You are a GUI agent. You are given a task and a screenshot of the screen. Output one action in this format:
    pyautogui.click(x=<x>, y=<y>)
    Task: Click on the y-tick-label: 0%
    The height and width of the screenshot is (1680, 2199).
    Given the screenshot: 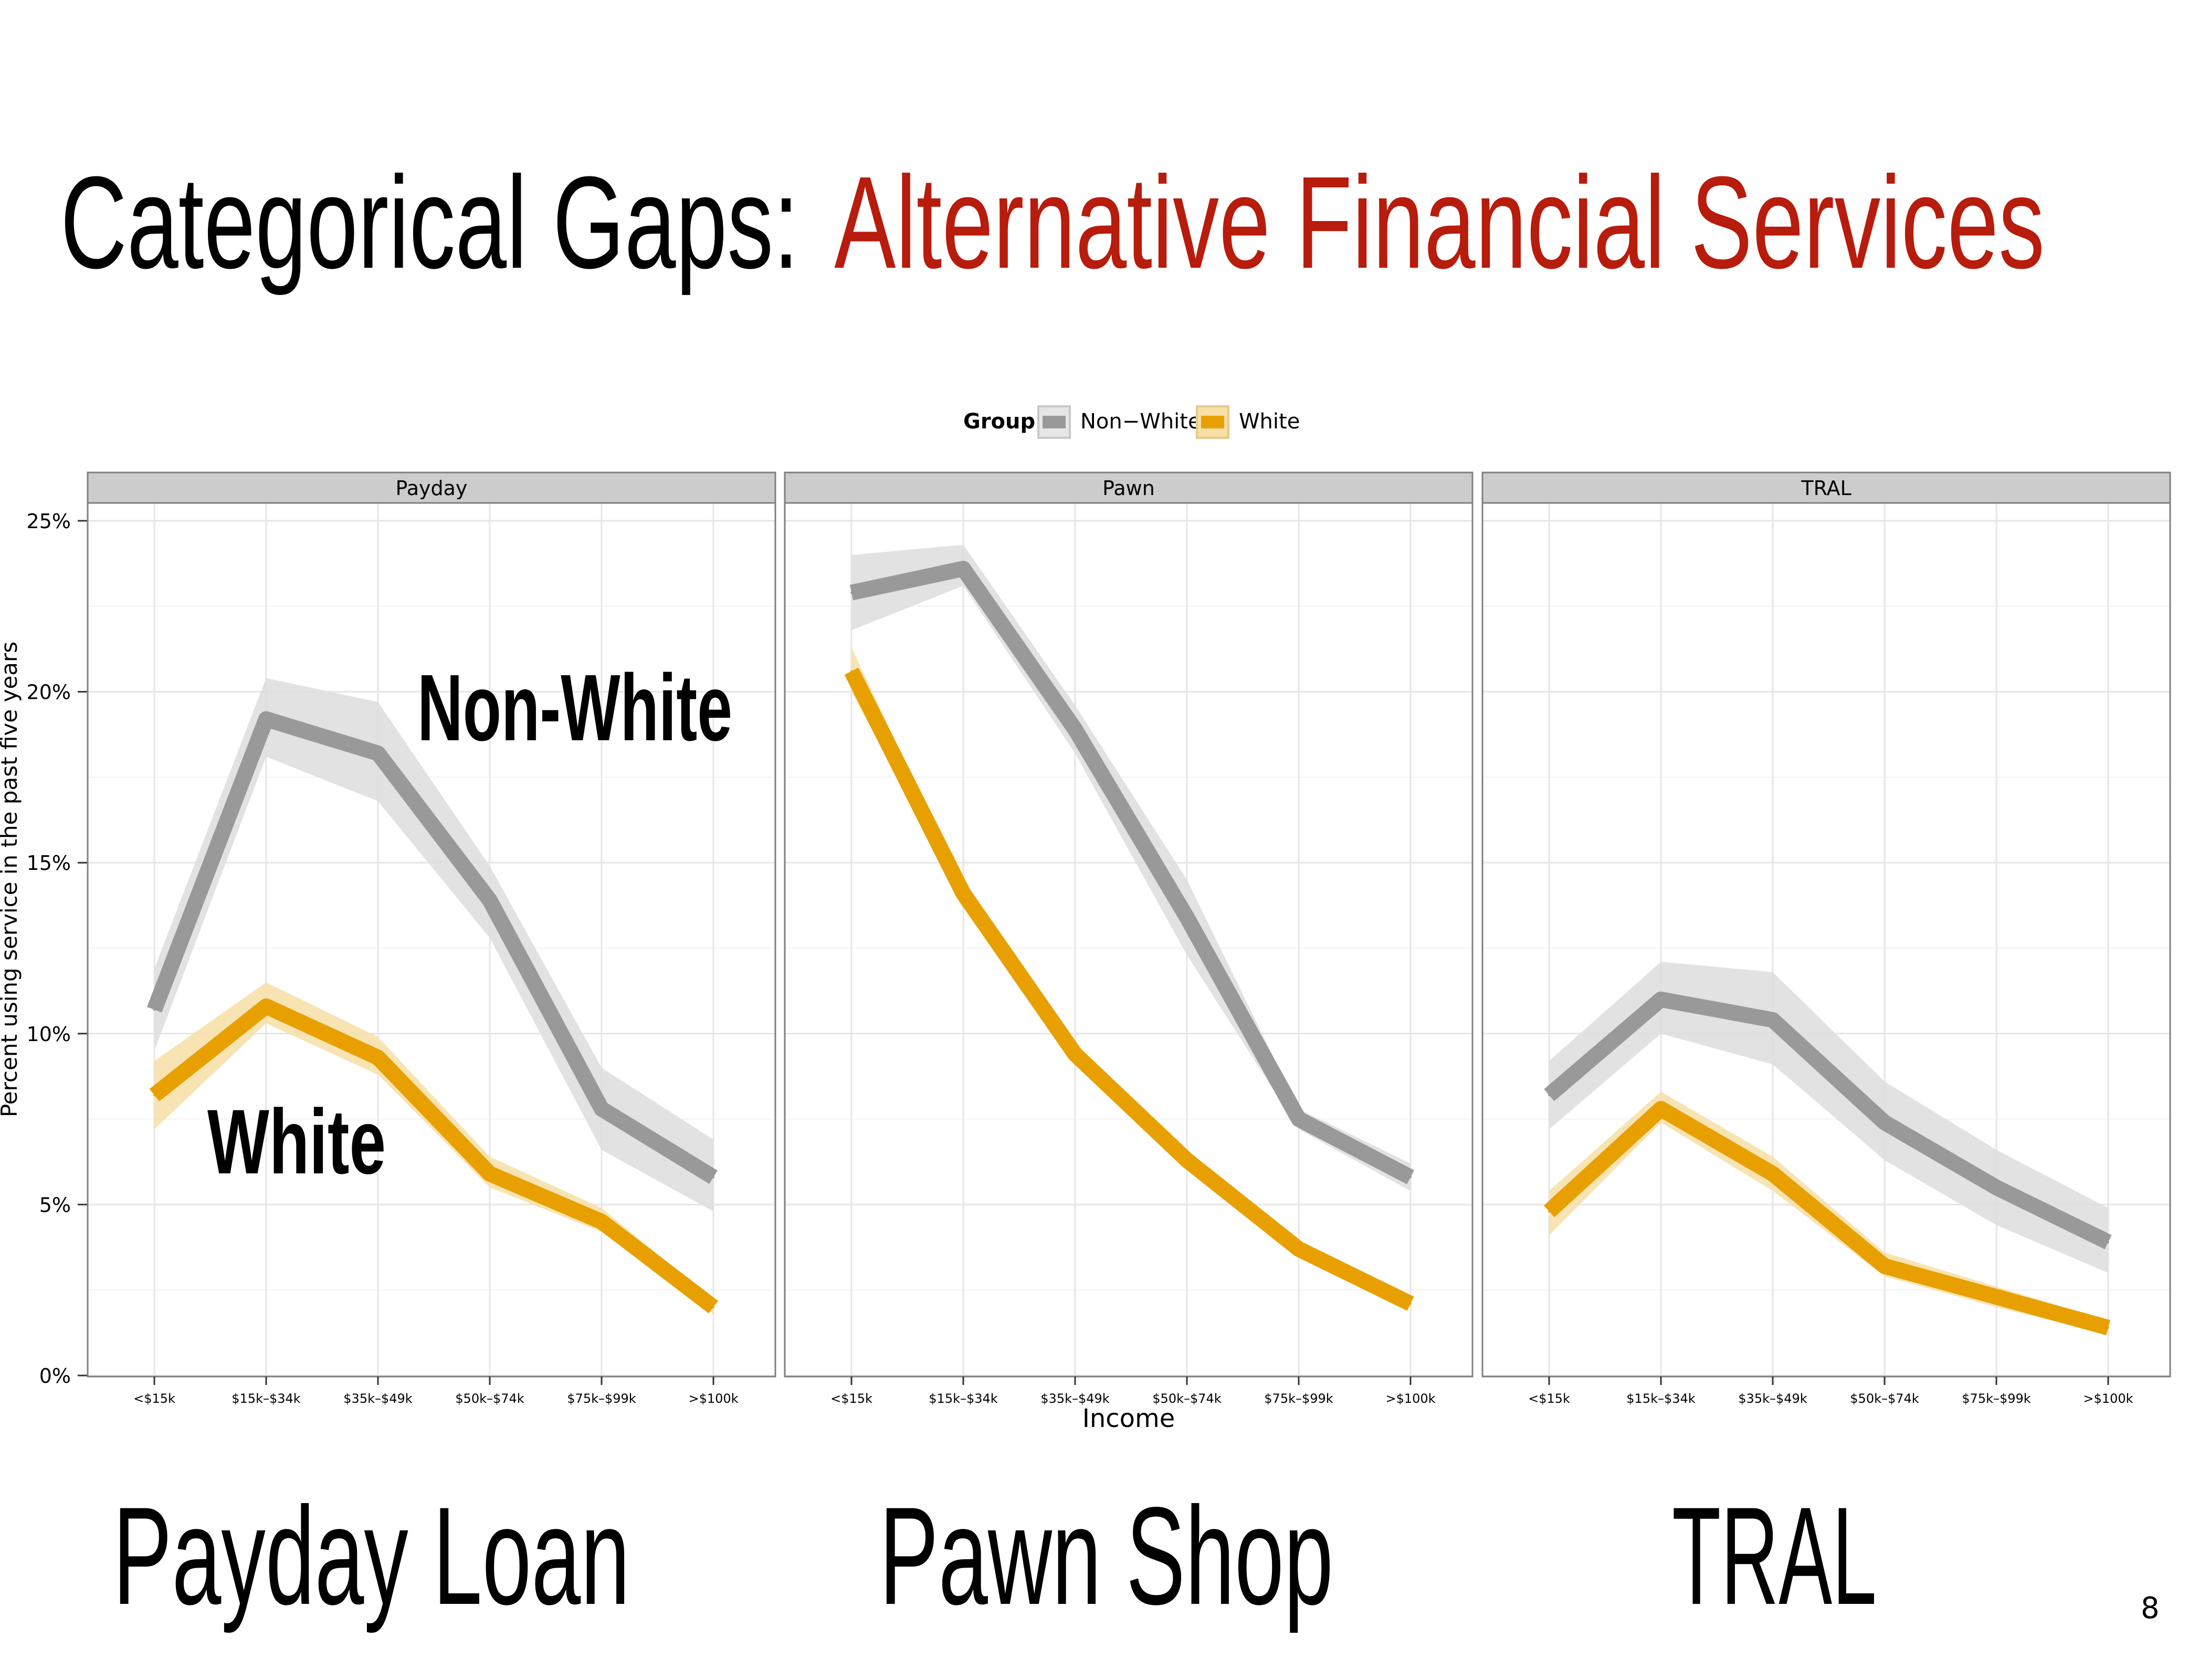 What is the action you would take?
    pyautogui.click(x=55, y=1376)
    